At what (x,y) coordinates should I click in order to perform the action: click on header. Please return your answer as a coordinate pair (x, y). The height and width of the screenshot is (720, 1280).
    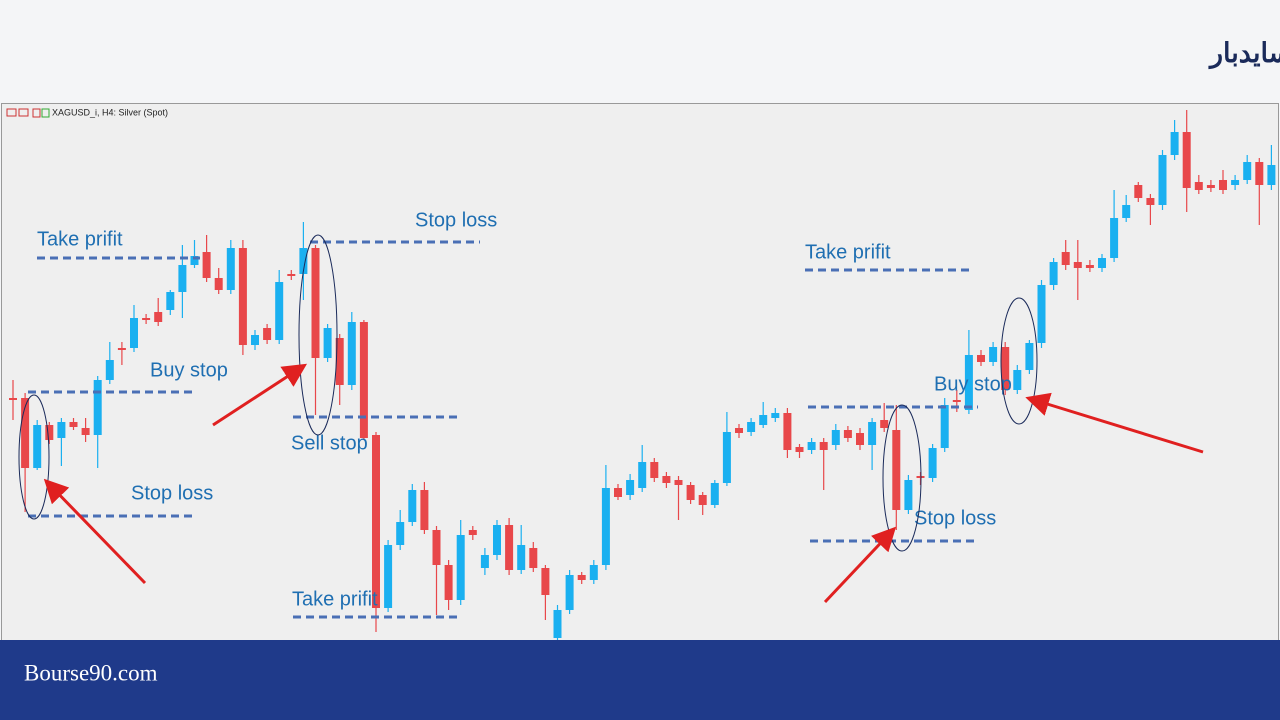
    Looking at the image, I should click on (640, 50).